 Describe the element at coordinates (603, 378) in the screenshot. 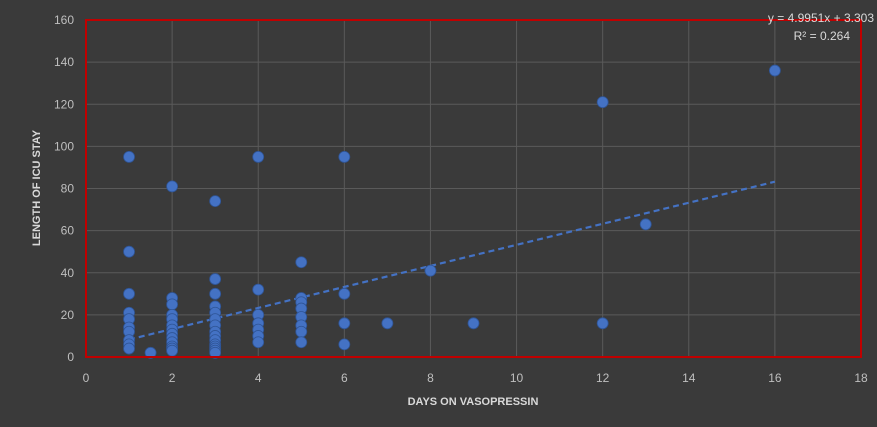

I see `x-tick-label: 12` at that location.